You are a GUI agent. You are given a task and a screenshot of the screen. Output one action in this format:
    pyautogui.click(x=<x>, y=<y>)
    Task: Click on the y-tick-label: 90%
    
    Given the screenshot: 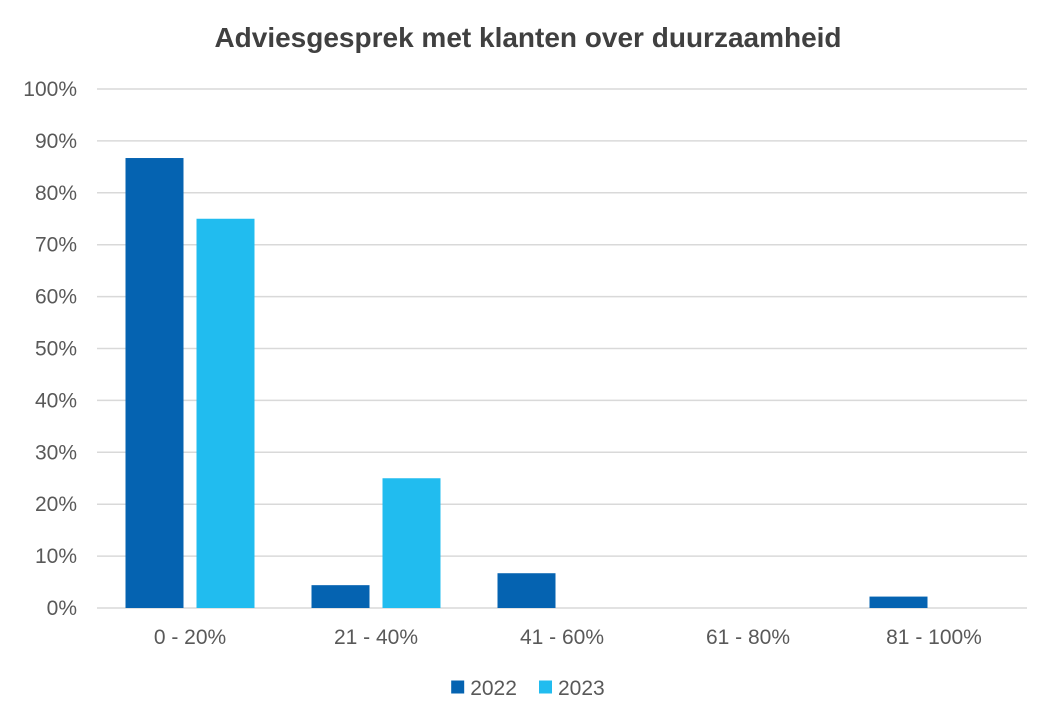 What is the action you would take?
    pyautogui.click(x=56, y=141)
    